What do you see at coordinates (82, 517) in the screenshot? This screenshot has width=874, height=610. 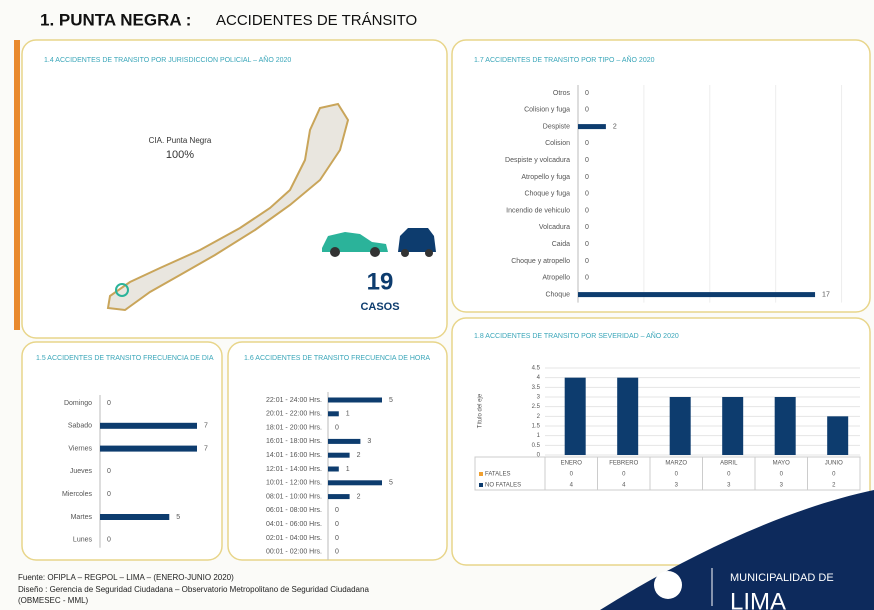 I see `category-label: Martes` at bounding box center [82, 517].